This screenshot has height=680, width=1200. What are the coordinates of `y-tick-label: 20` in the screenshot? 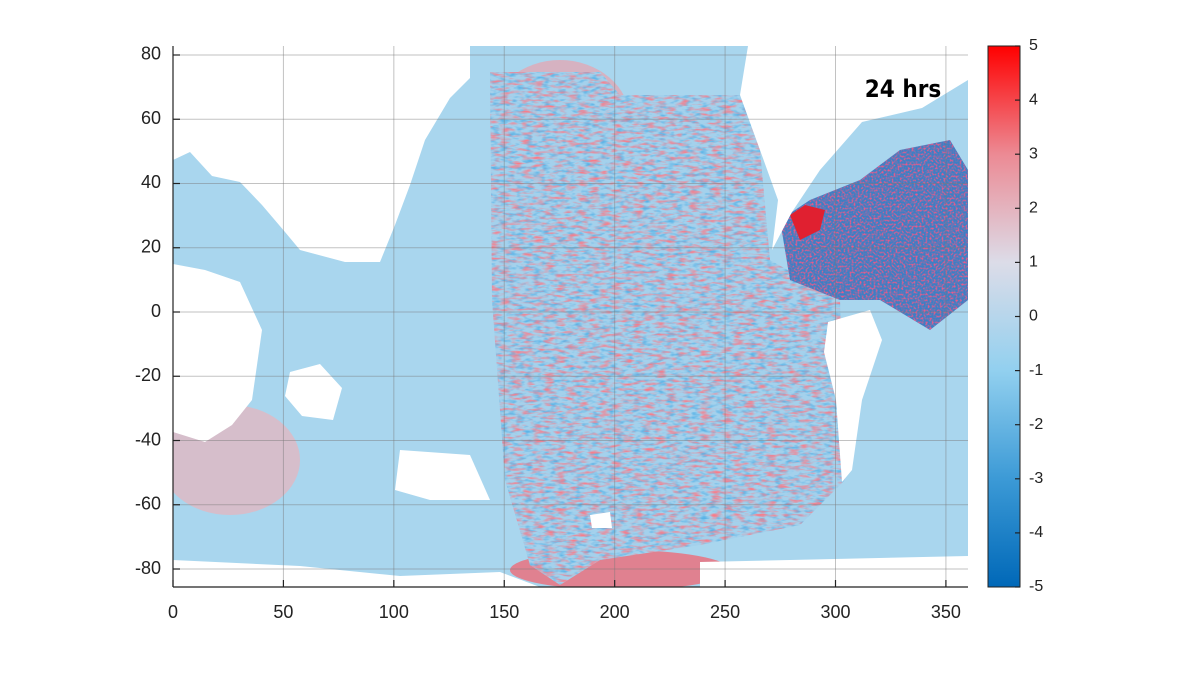 It's located at (151, 247).